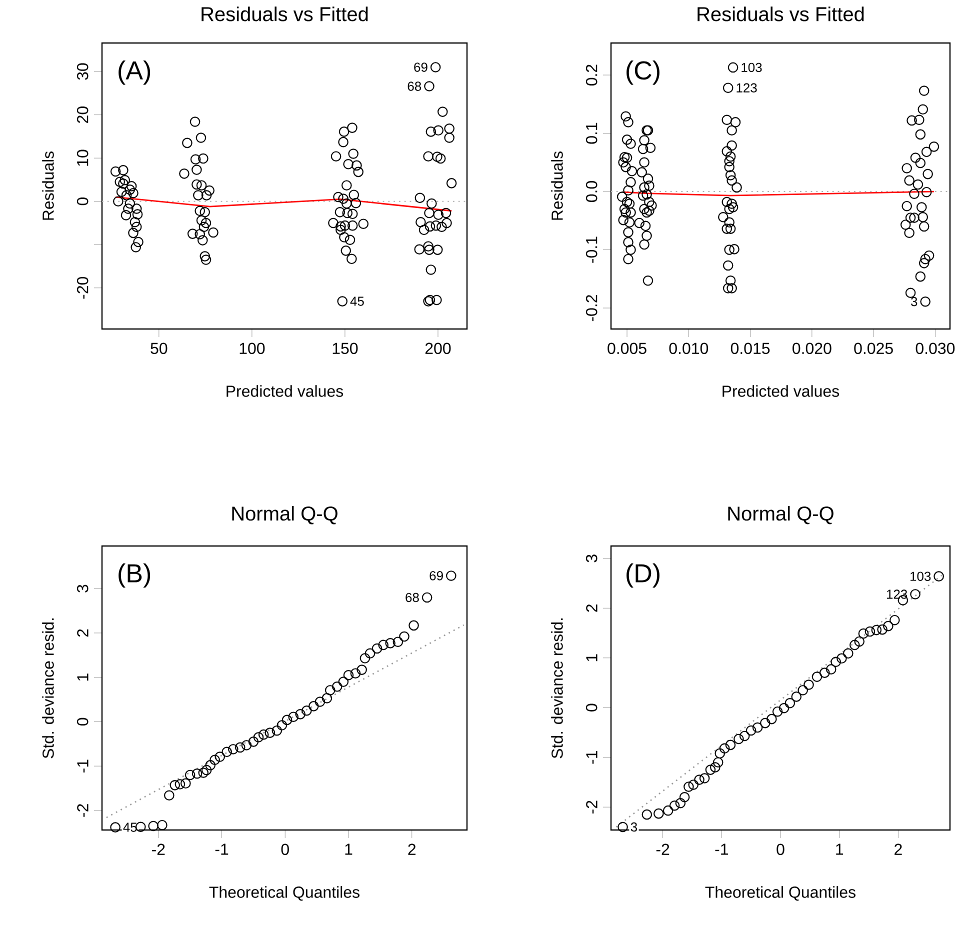  What do you see at coordinates (592, 608) in the screenshot?
I see `y-tick-label: 2` at bounding box center [592, 608].